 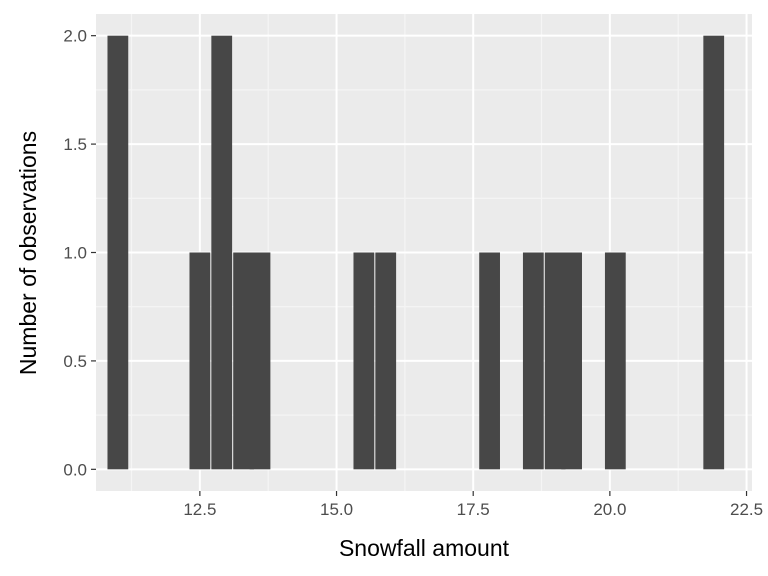 I want to click on x-axis: 12.5 15.0 17.5 20.0 22.5, so click(x=473, y=505).